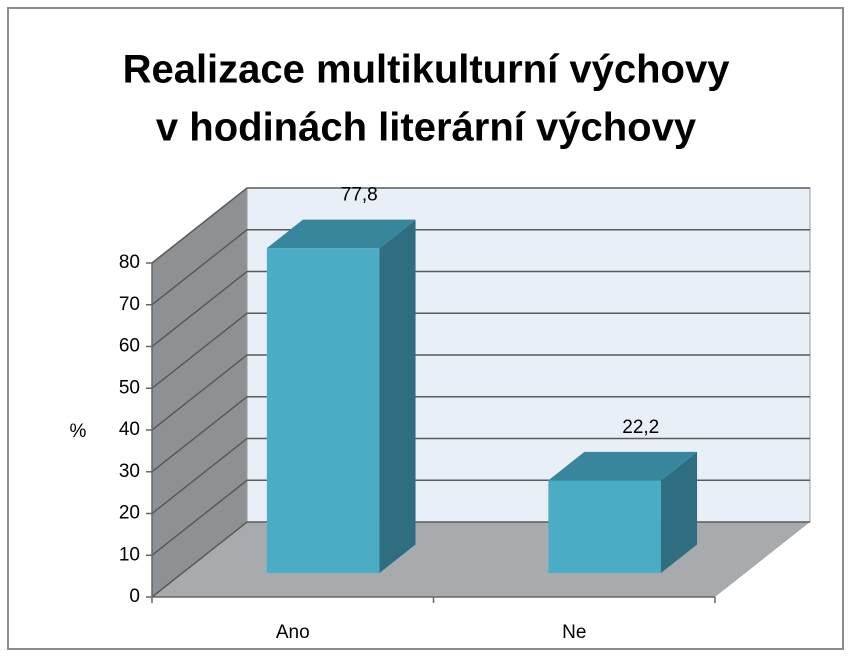  I want to click on chart-title: Realizace multikulturní výchovy, so click(427, 70).